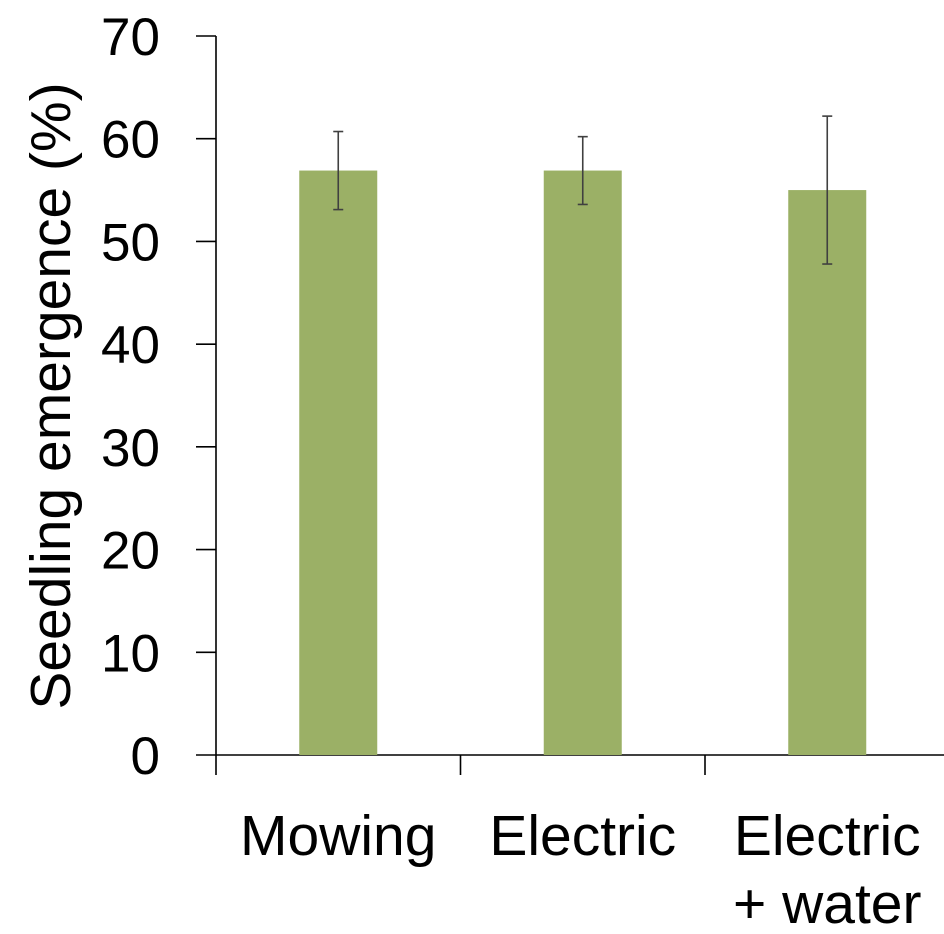  Describe the element at coordinates (579, 764) in the screenshot. I see `x-axis` at that location.